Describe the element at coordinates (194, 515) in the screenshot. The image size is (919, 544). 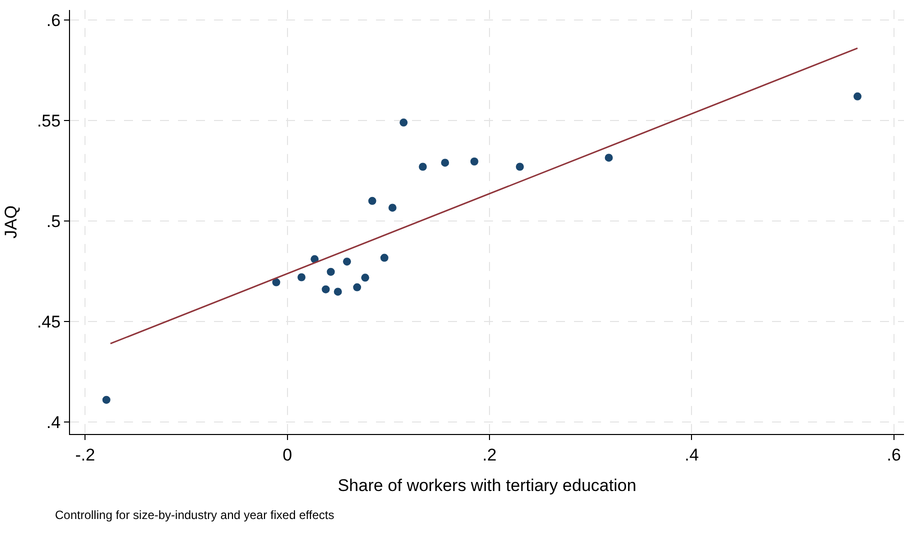
I see `text: Controlling for size-by-industry and year fixed effects` at that location.